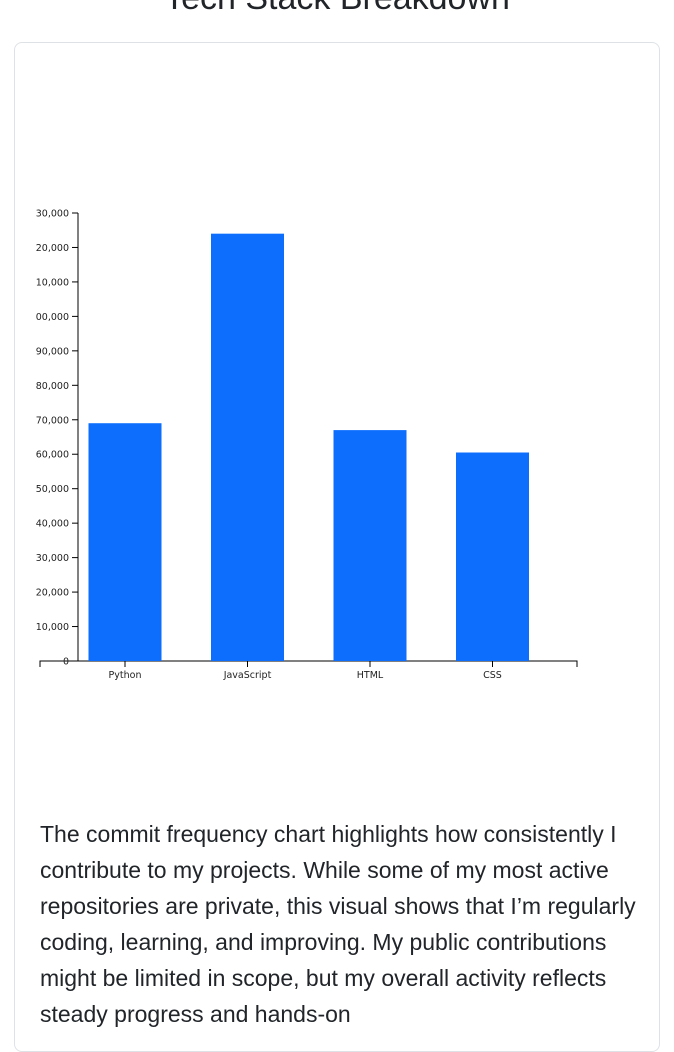 The width and height of the screenshot is (674, 1052). Describe the element at coordinates (52, 317) in the screenshot. I see `y-tick-label: 00,000` at that location.